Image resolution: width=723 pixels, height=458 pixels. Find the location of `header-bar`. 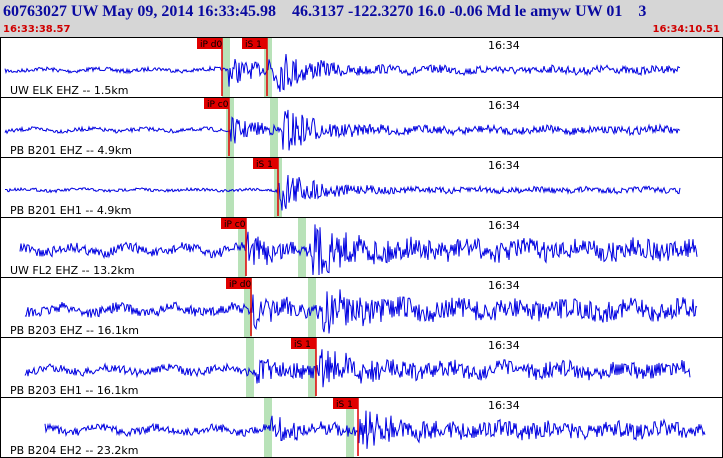

header-bar is located at coordinates (361, 18).